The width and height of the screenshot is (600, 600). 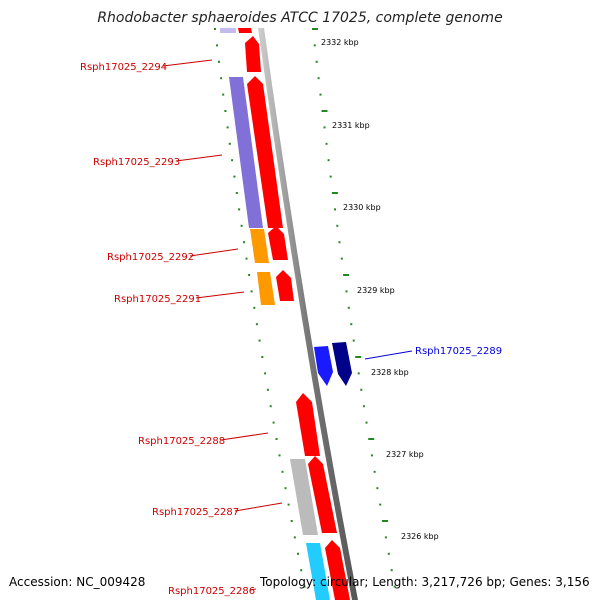 What do you see at coordinates (405, 454) in the screenshot?
I see `tick-label-2327: 2327 kbp` at bounding box center [405, 454].